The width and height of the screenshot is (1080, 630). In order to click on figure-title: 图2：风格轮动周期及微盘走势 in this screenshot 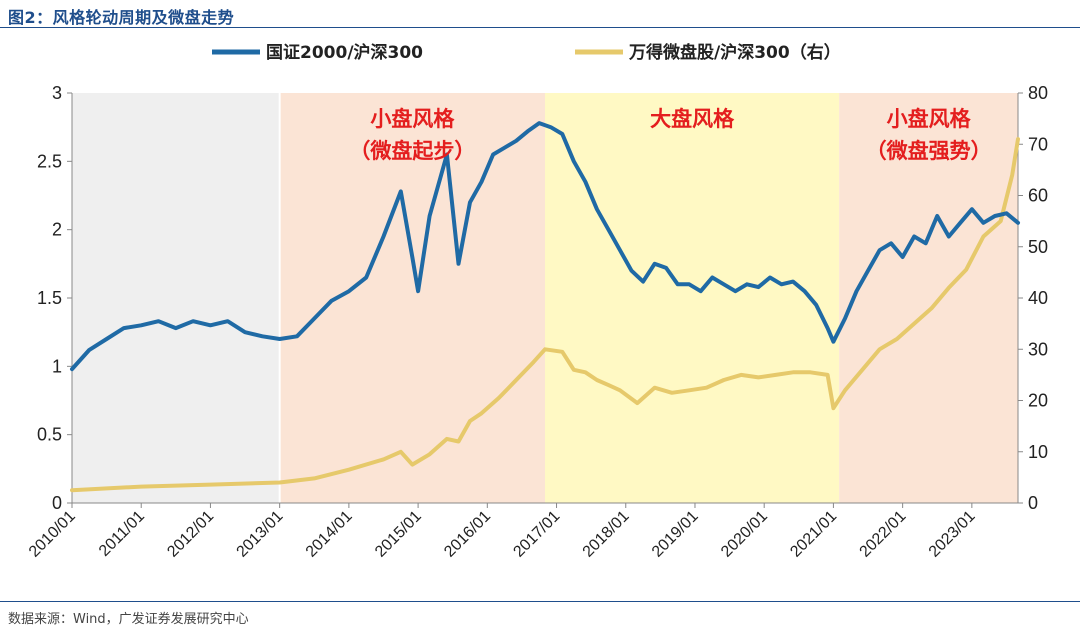, I will do `click(121, 17)`.